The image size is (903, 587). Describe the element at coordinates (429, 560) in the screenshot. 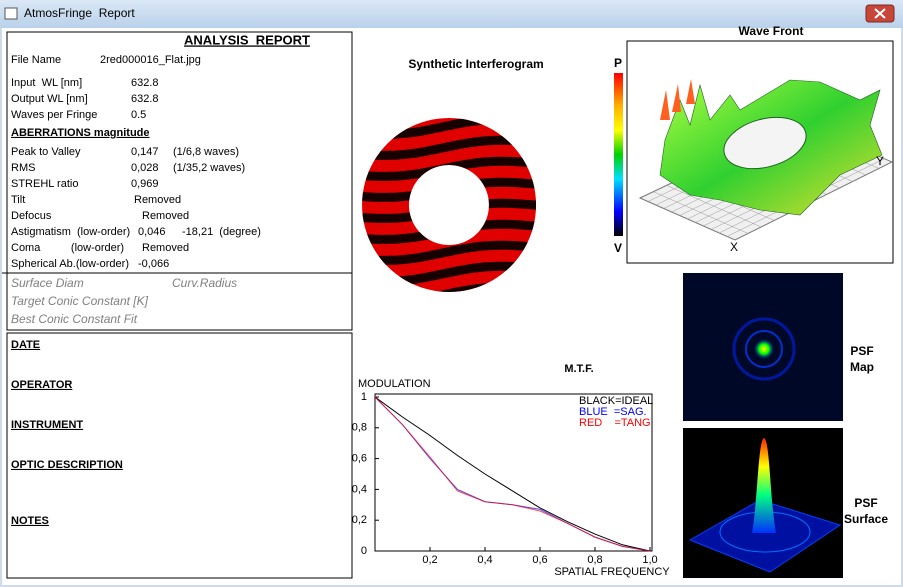

I see `x-tick-label: 0,2` at that location.